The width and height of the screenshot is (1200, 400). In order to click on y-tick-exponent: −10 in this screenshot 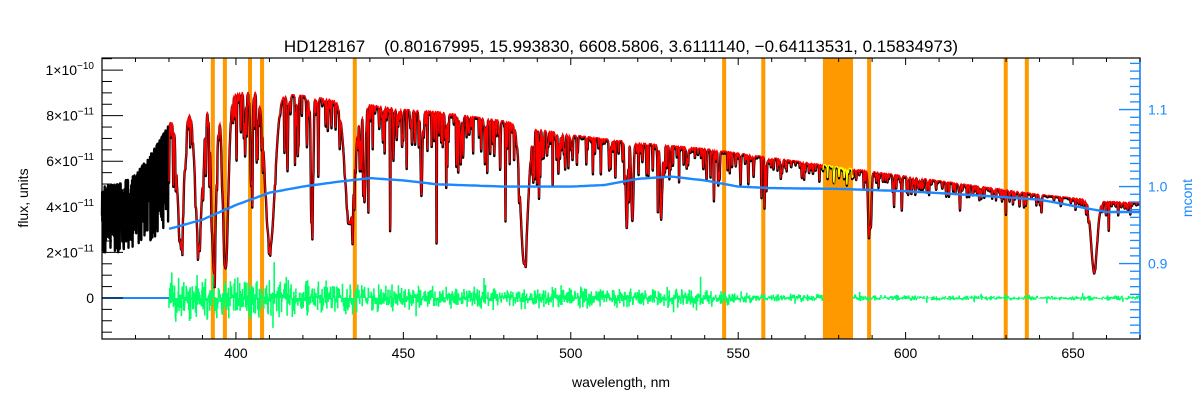, I will do `click(85, 66)`.